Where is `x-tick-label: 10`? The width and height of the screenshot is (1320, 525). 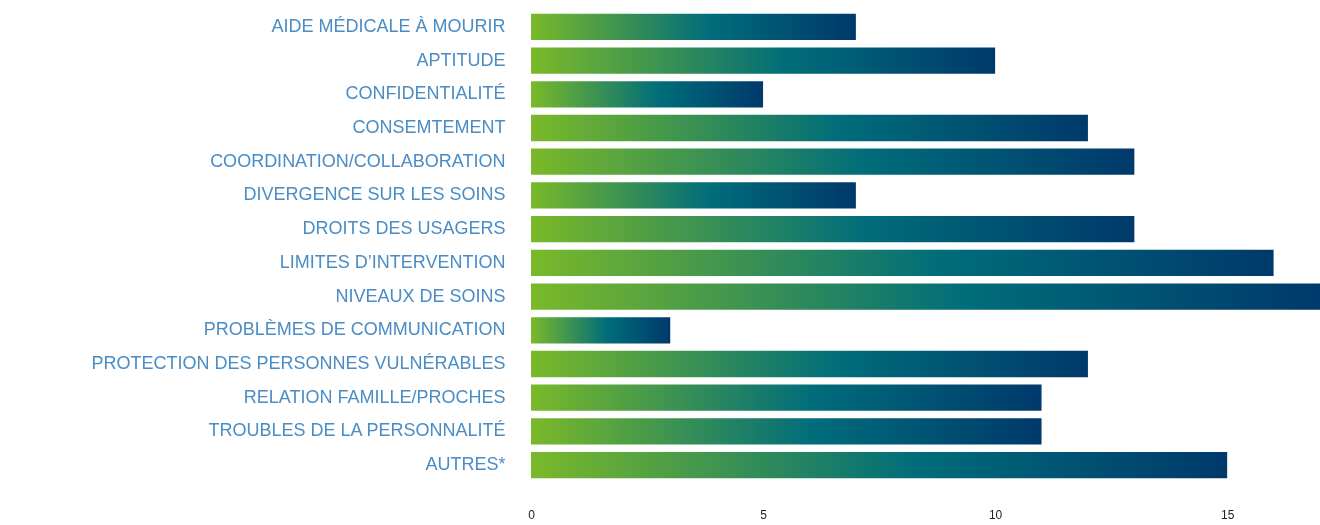
x-tick-label: 10 is located at coordinates (995, 514).